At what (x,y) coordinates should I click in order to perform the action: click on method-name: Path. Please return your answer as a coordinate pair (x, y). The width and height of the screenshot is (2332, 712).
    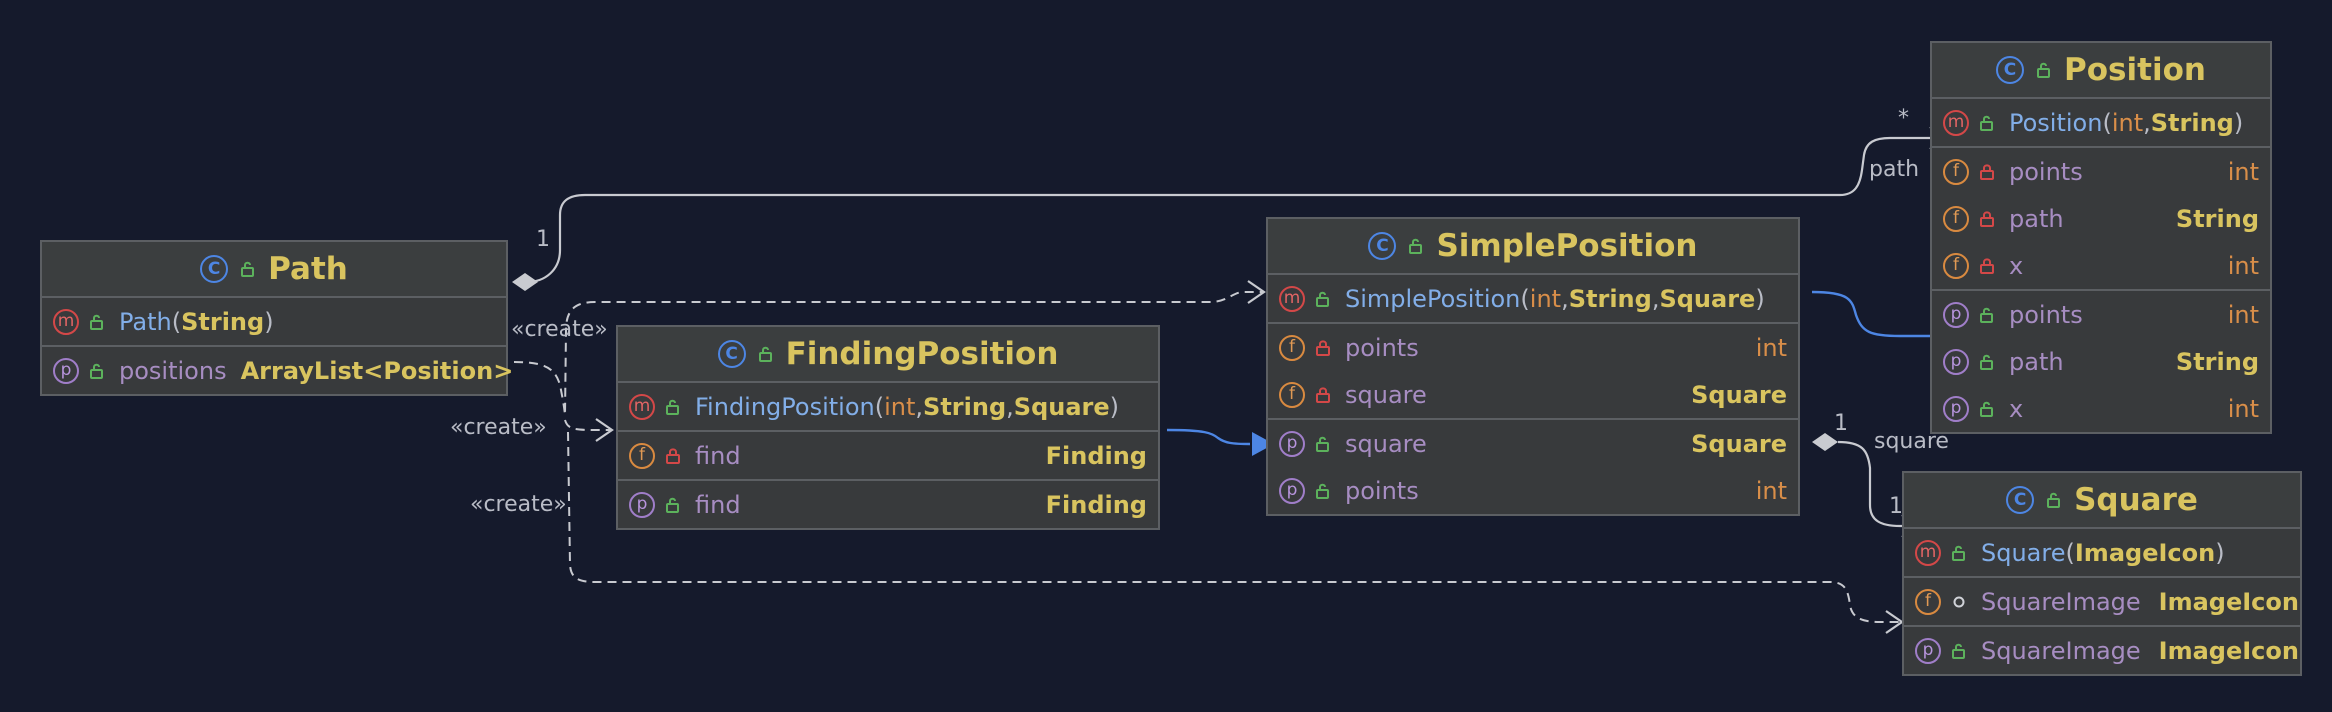
    Looking at the image, I should click on (145, 321).